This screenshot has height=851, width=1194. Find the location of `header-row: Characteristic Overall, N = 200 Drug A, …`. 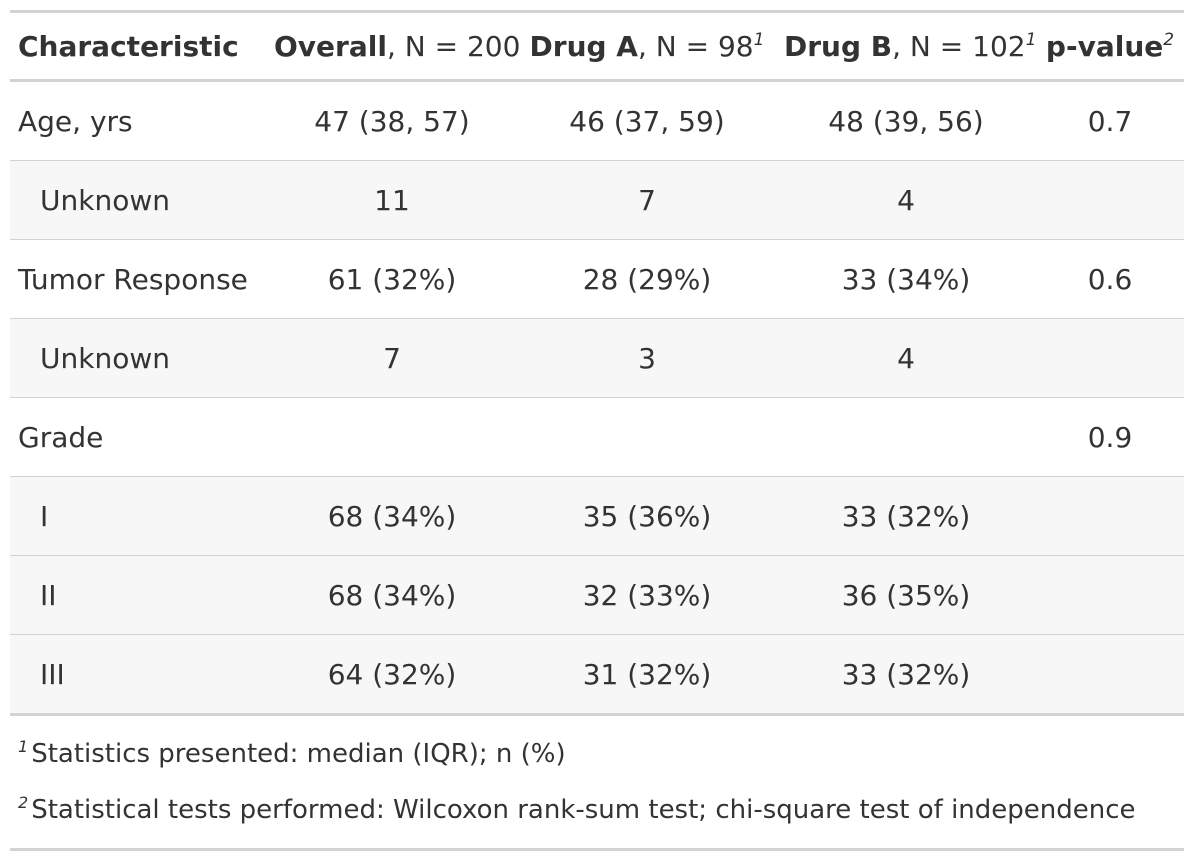

header-row: Characteristic Overall, N = 200 Drug A, … is located at coordinates (597, 46).